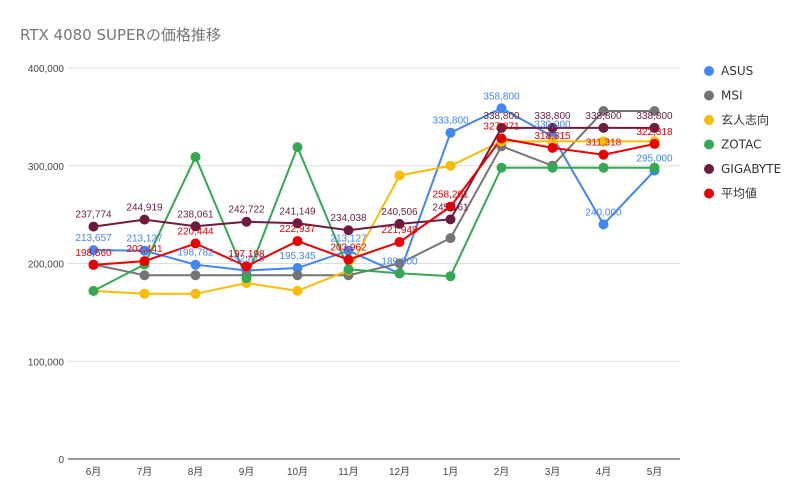 The height and width of the screenshot is (502, 812). What do you see at coordinates (552, 136) in the screenshot?
I see `data-label: 318,315` at bounding box center [552, 136].